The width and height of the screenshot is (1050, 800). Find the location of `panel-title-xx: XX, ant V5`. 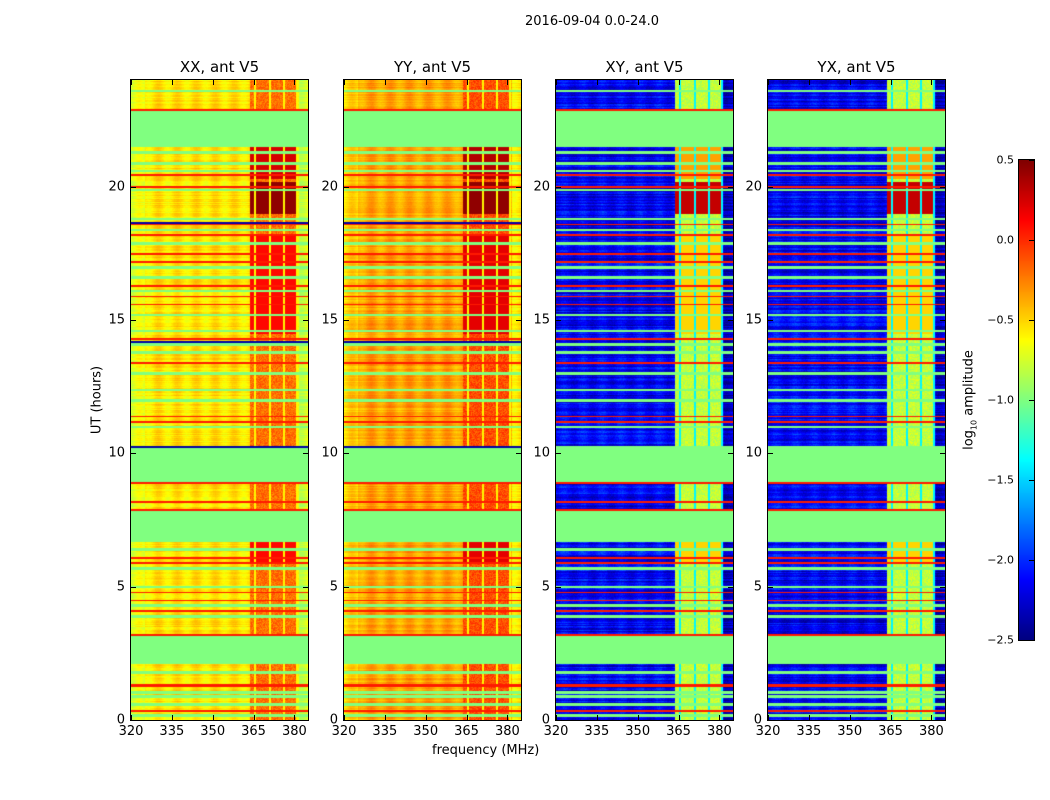

panel-title-xx: XX, ant V5 is located at coordinates (219, 67).